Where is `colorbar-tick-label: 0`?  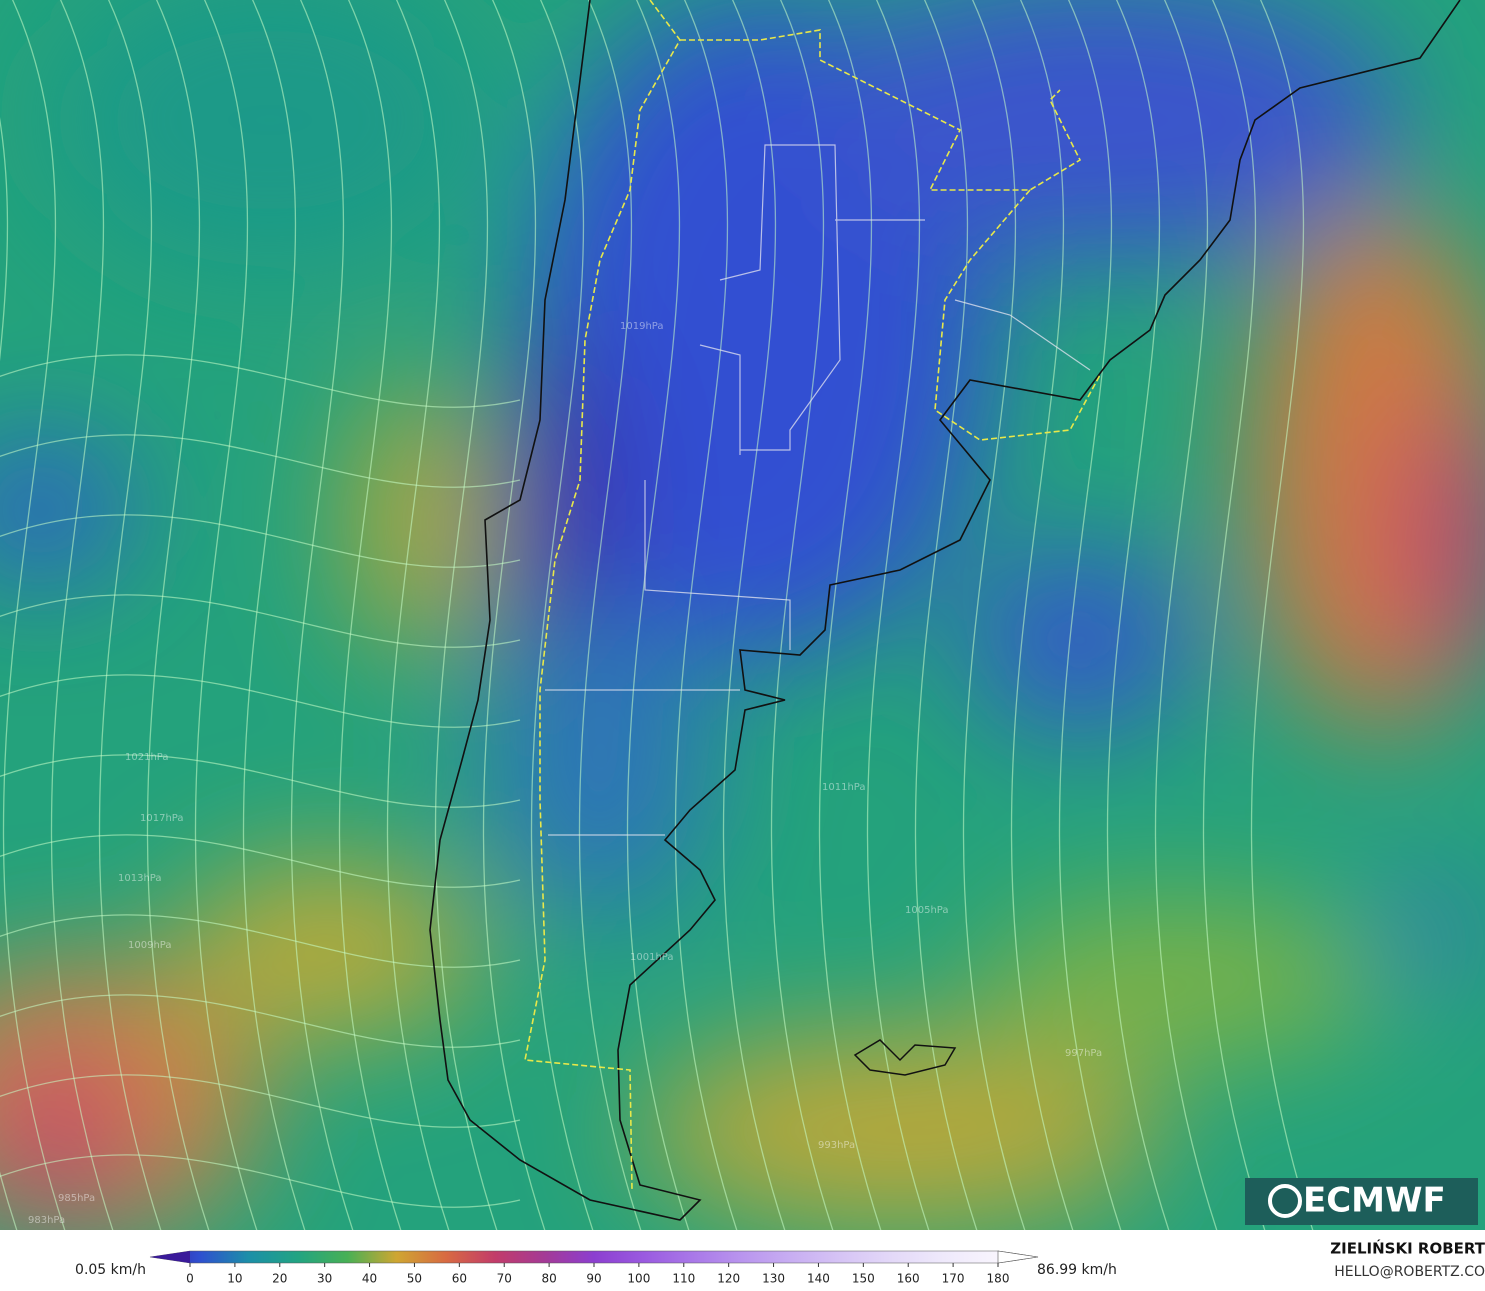
colorbar-tick-label: 0 is located at coordinates (190, 1279).